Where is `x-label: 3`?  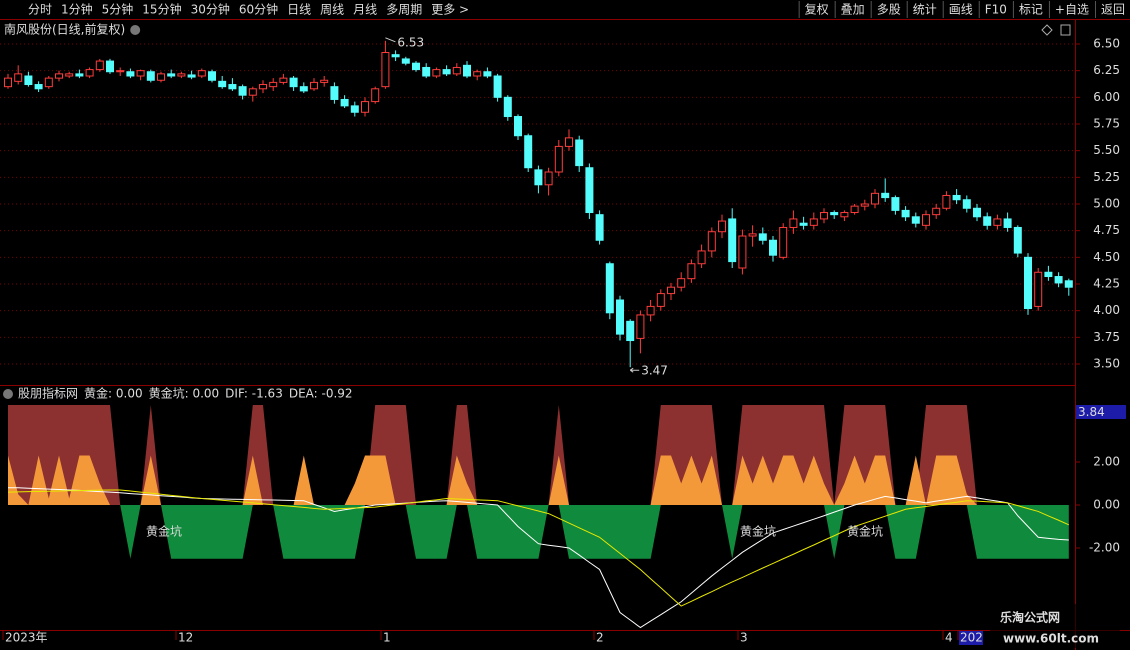
x-label: 3 is located at coordinates (744, 638).